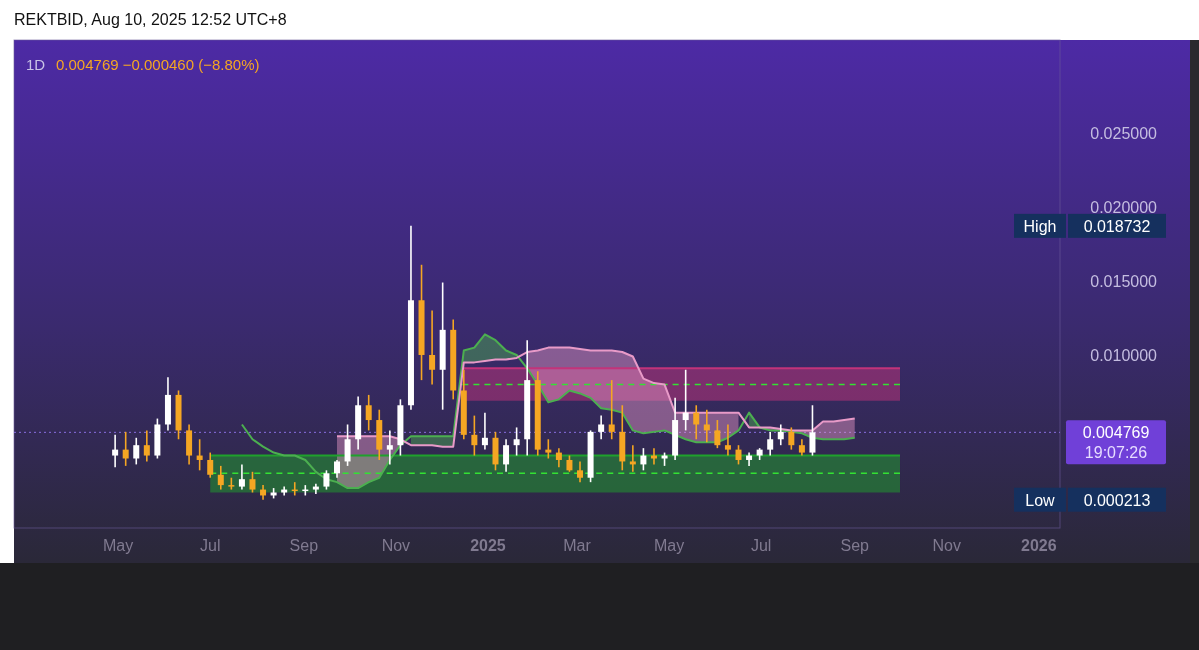  What do you see at coordinates (1116, 433) in the screenshot?
I see `ref-line-label: 0.004769` at bounding box center [1116, 433].